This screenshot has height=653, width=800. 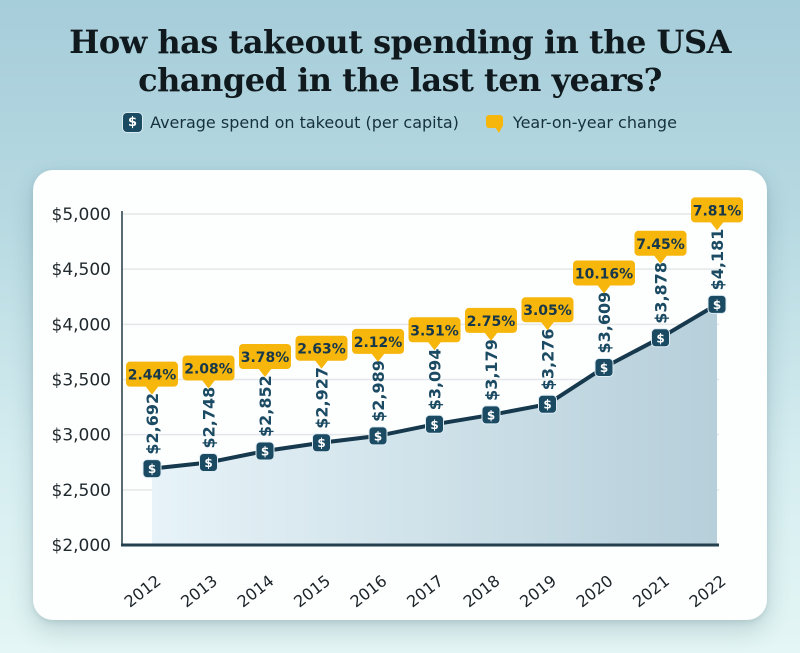 What do you see at coordinates (548, 359) in the screenshot?
I see `point-value-label: $3,276` at bounding box center [548, 359].